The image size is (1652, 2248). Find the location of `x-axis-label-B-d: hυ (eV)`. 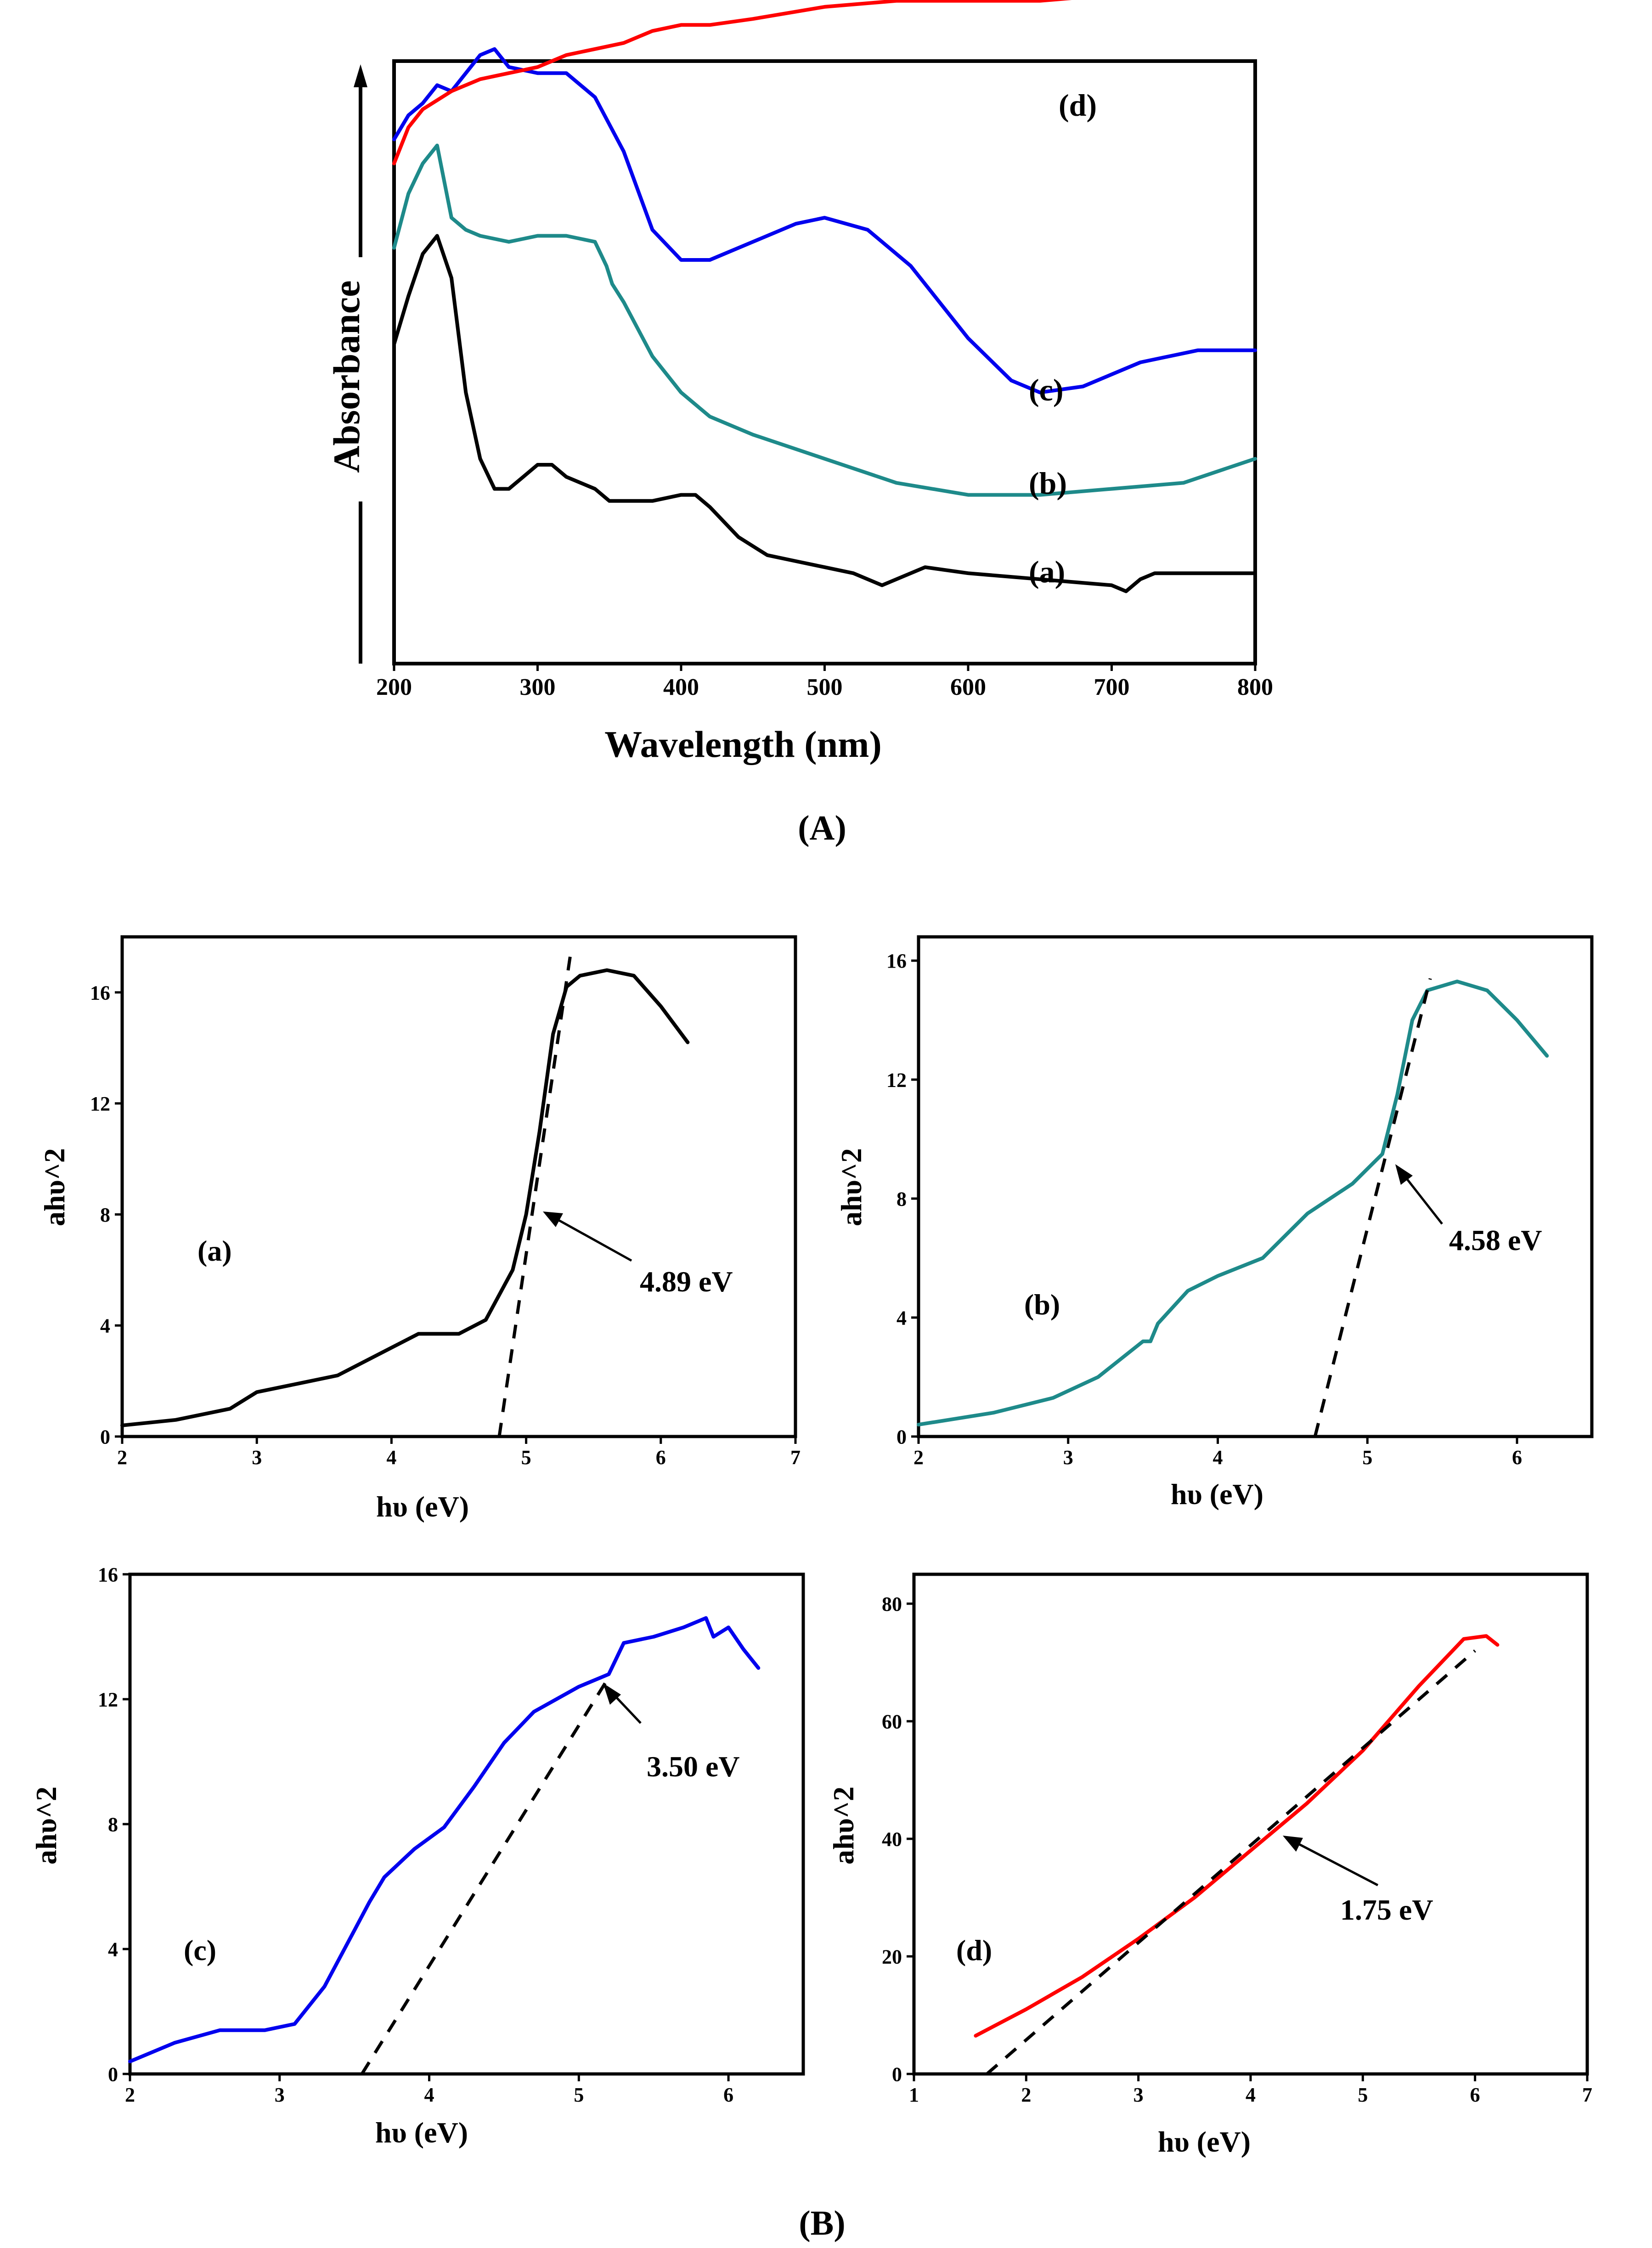

x-axis-label-B-d: hυ (eV) is located at coordinates (1204, 2141).